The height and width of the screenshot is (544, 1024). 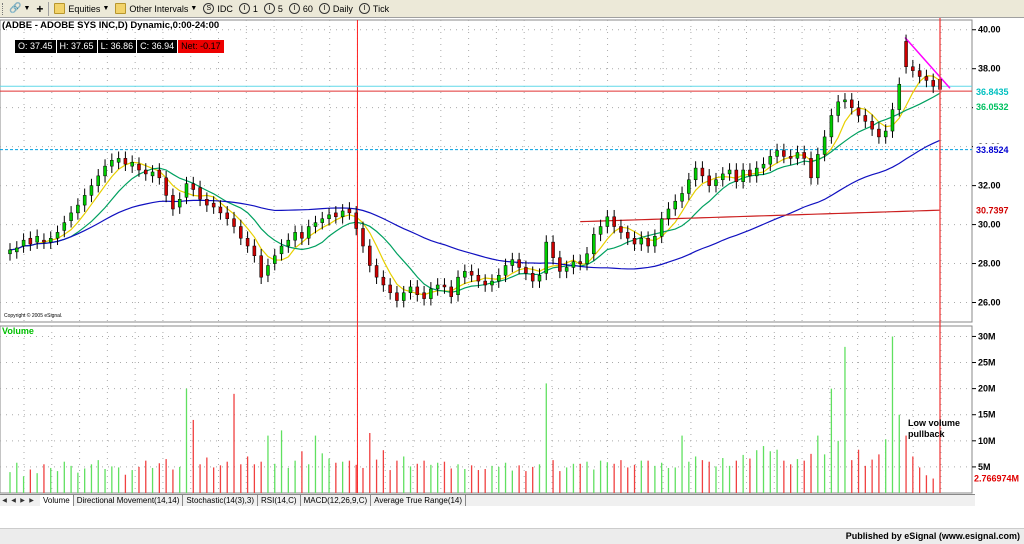 What do you see at coordinates (419, 500) in the screenshot?
I see `tab-atr: Average True Range(14)` at bounding box center [419, 500].